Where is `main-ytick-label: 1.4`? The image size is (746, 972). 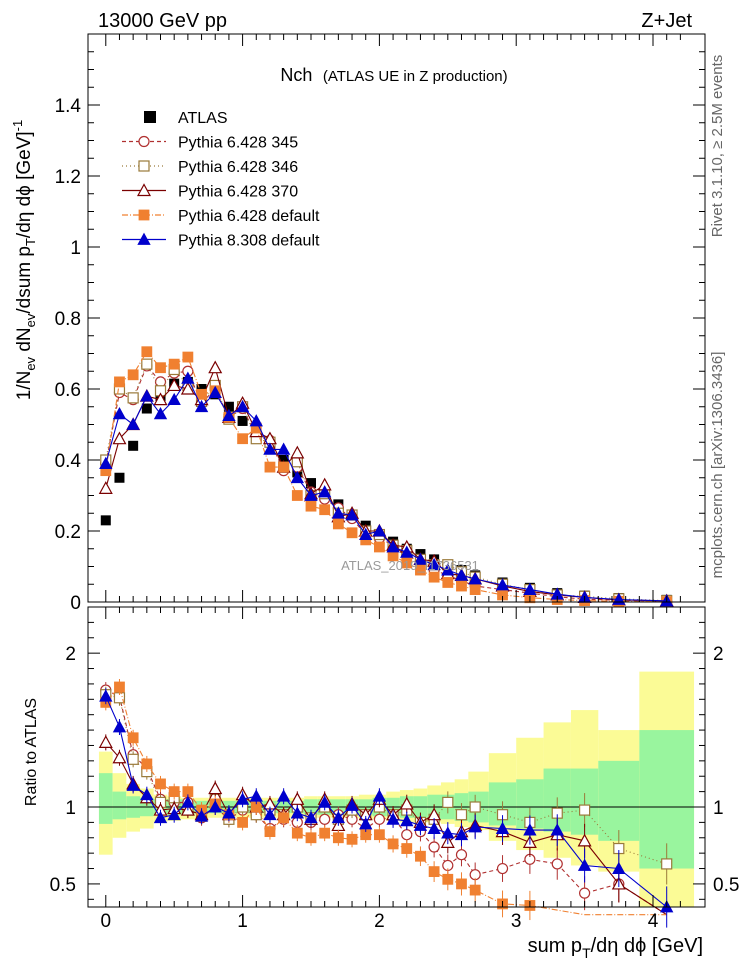 main-ytick-label: 1.4 is located at coordinates (68, 106).